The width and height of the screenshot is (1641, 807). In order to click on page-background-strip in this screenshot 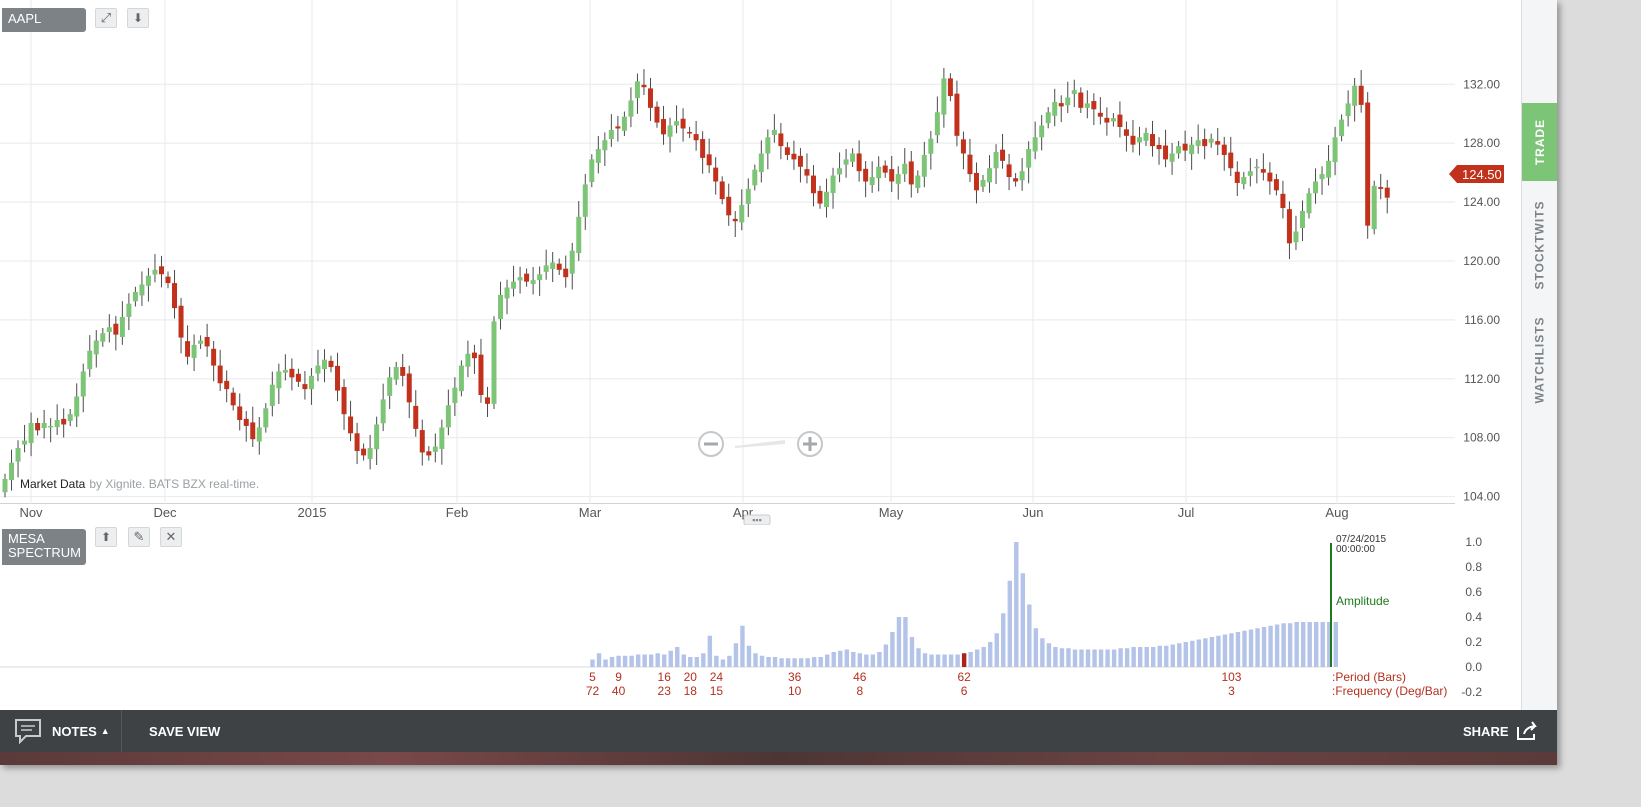, I will do `click(778, 758)`.